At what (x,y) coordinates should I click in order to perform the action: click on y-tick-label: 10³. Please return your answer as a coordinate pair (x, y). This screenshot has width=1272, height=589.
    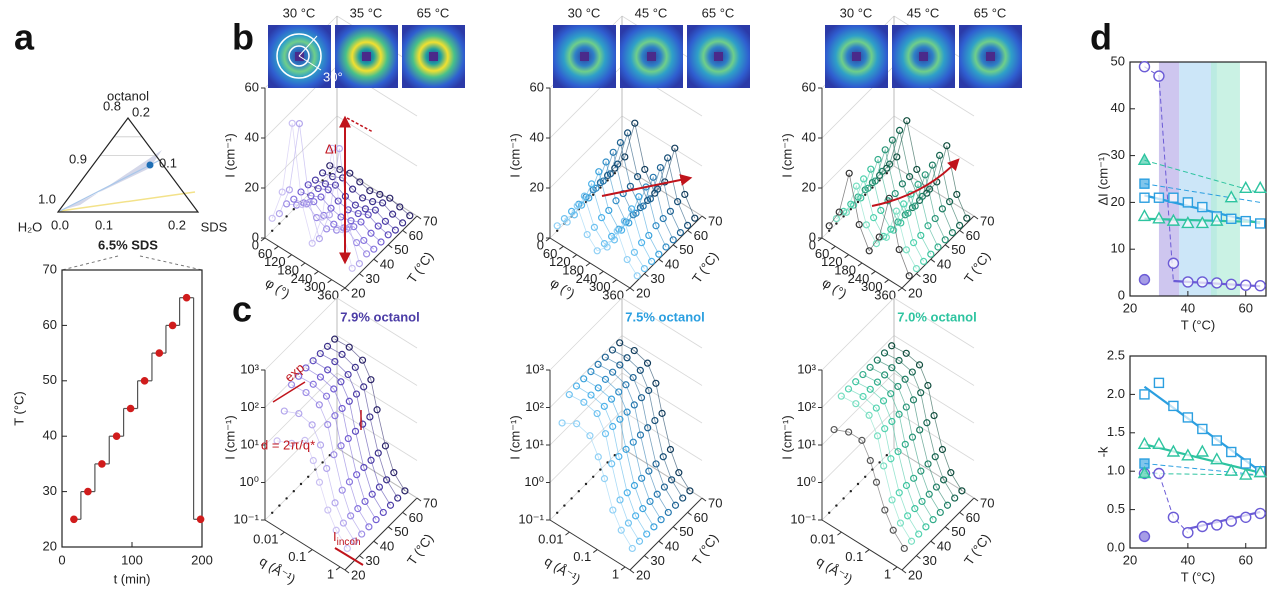
    Looking at the image, I should click on (534, 368).